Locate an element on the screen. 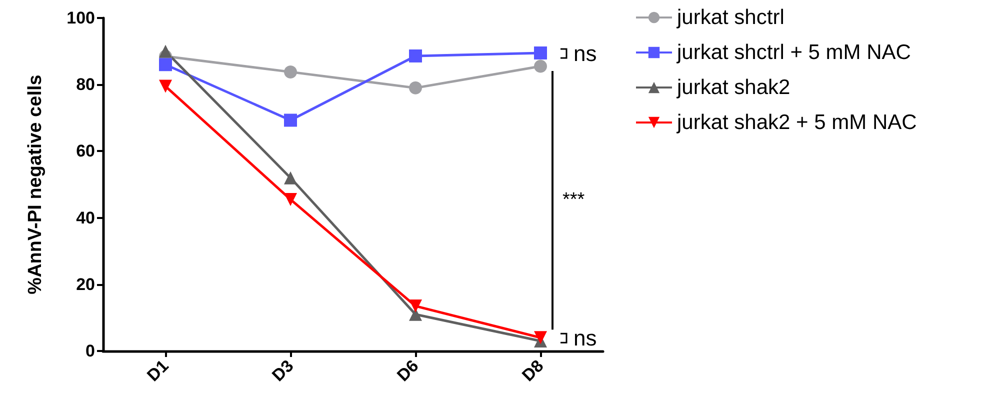 This screenshot has width=998, height=408. annotation: *** is located at coordinates (574, 199).